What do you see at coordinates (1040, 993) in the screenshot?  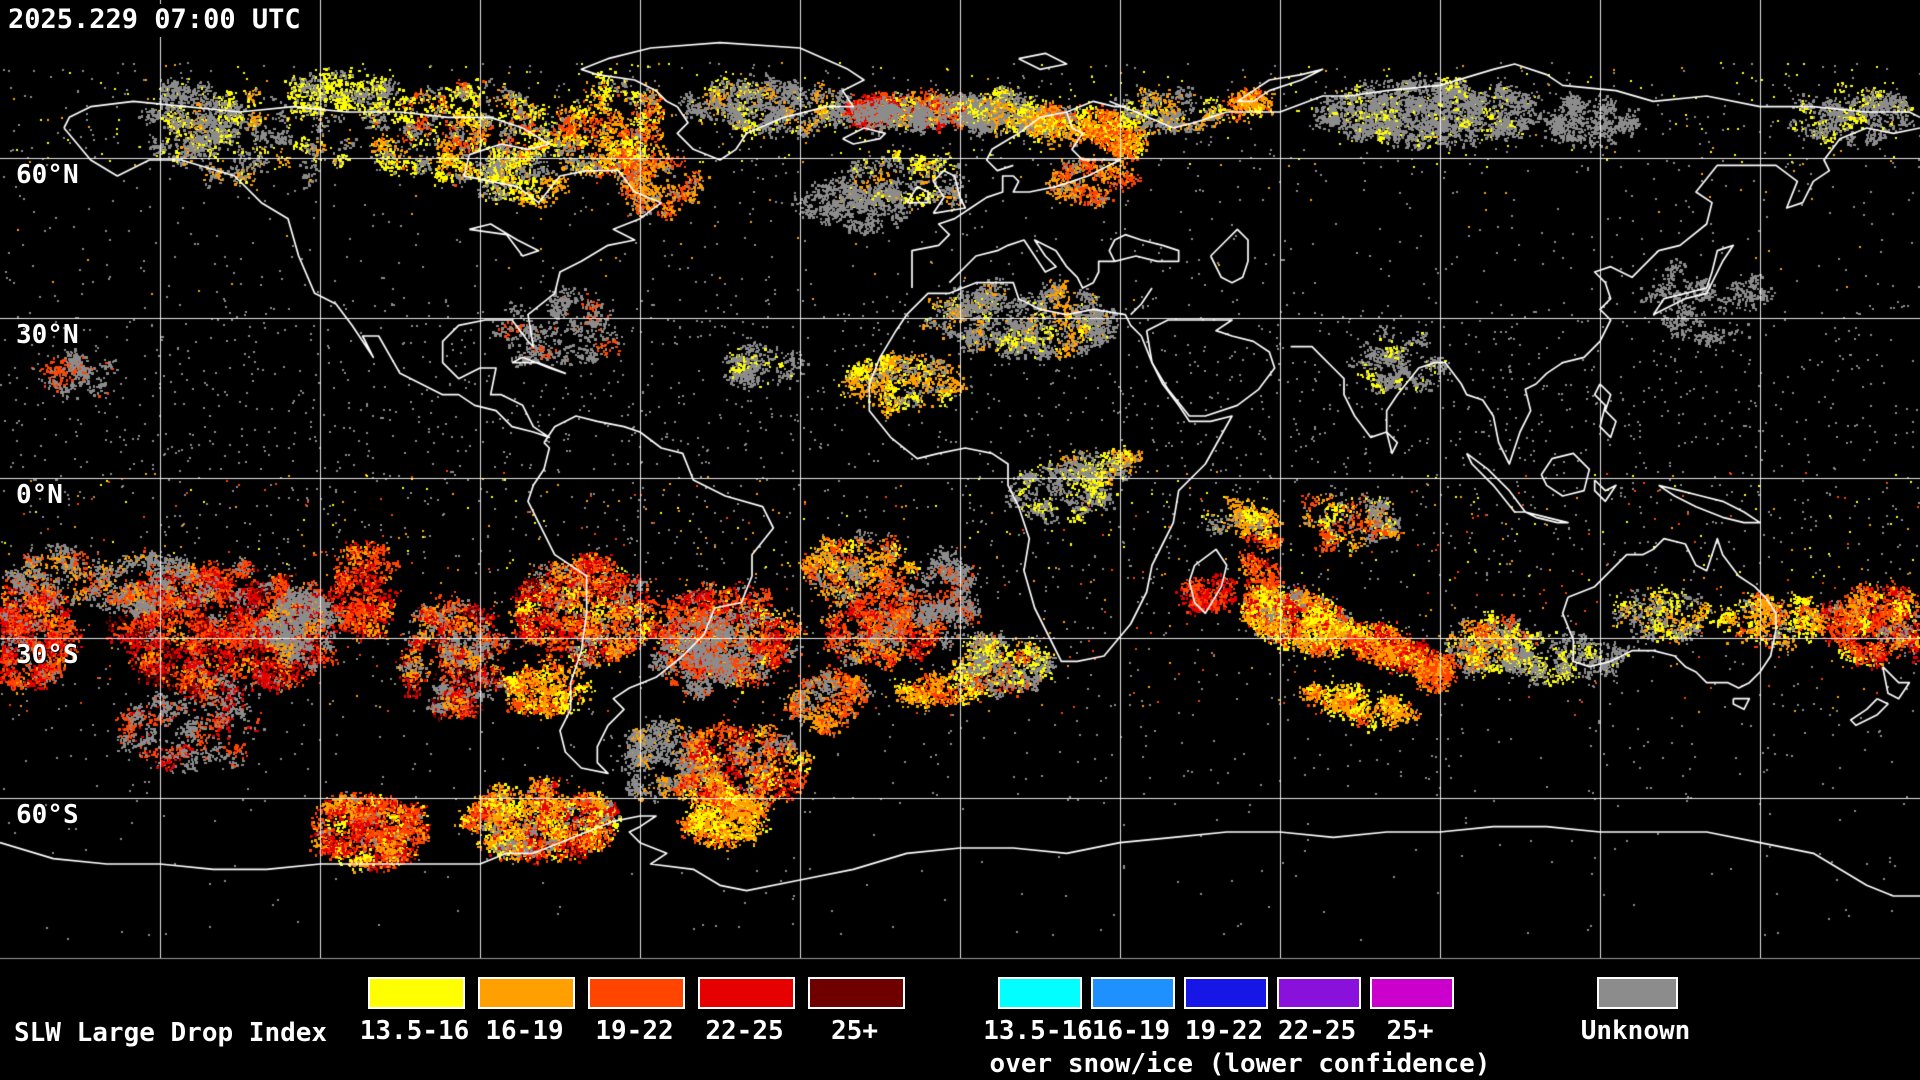 I see `legend-swatch-snow-ice-13.5-16` at bounding box center [1040, 993].